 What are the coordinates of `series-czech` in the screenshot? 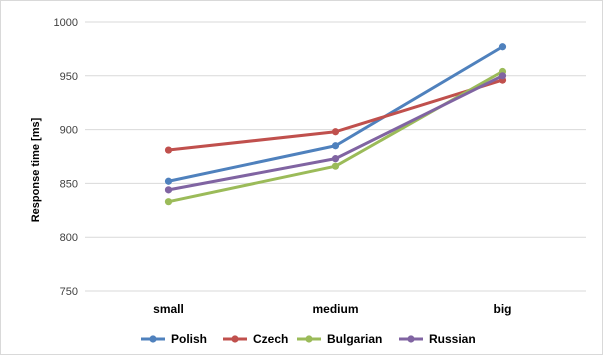 It's located at (335, 115).